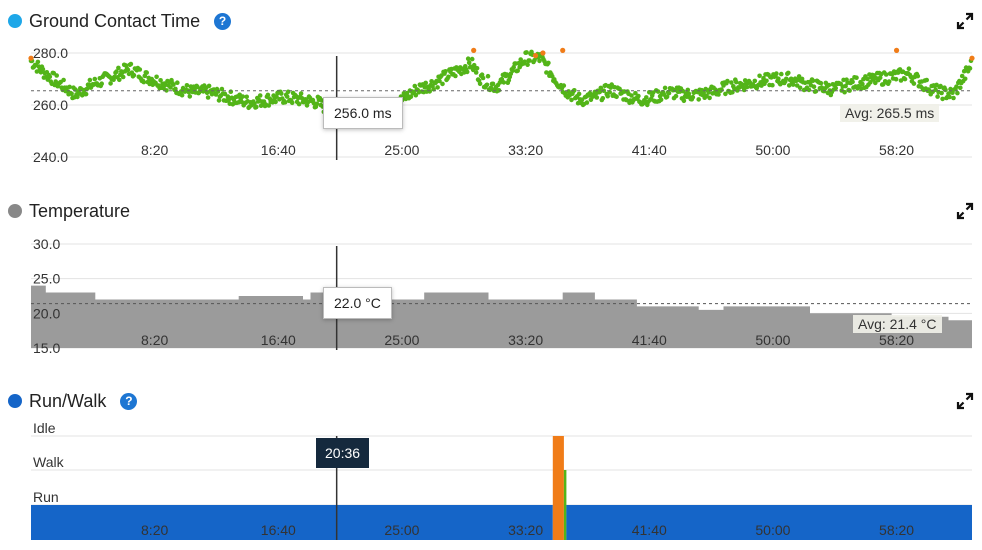 The height and width of the screenshot is (550, 982). I want to click on cursor-time-tooltip: 20:36, so click(343, 453).